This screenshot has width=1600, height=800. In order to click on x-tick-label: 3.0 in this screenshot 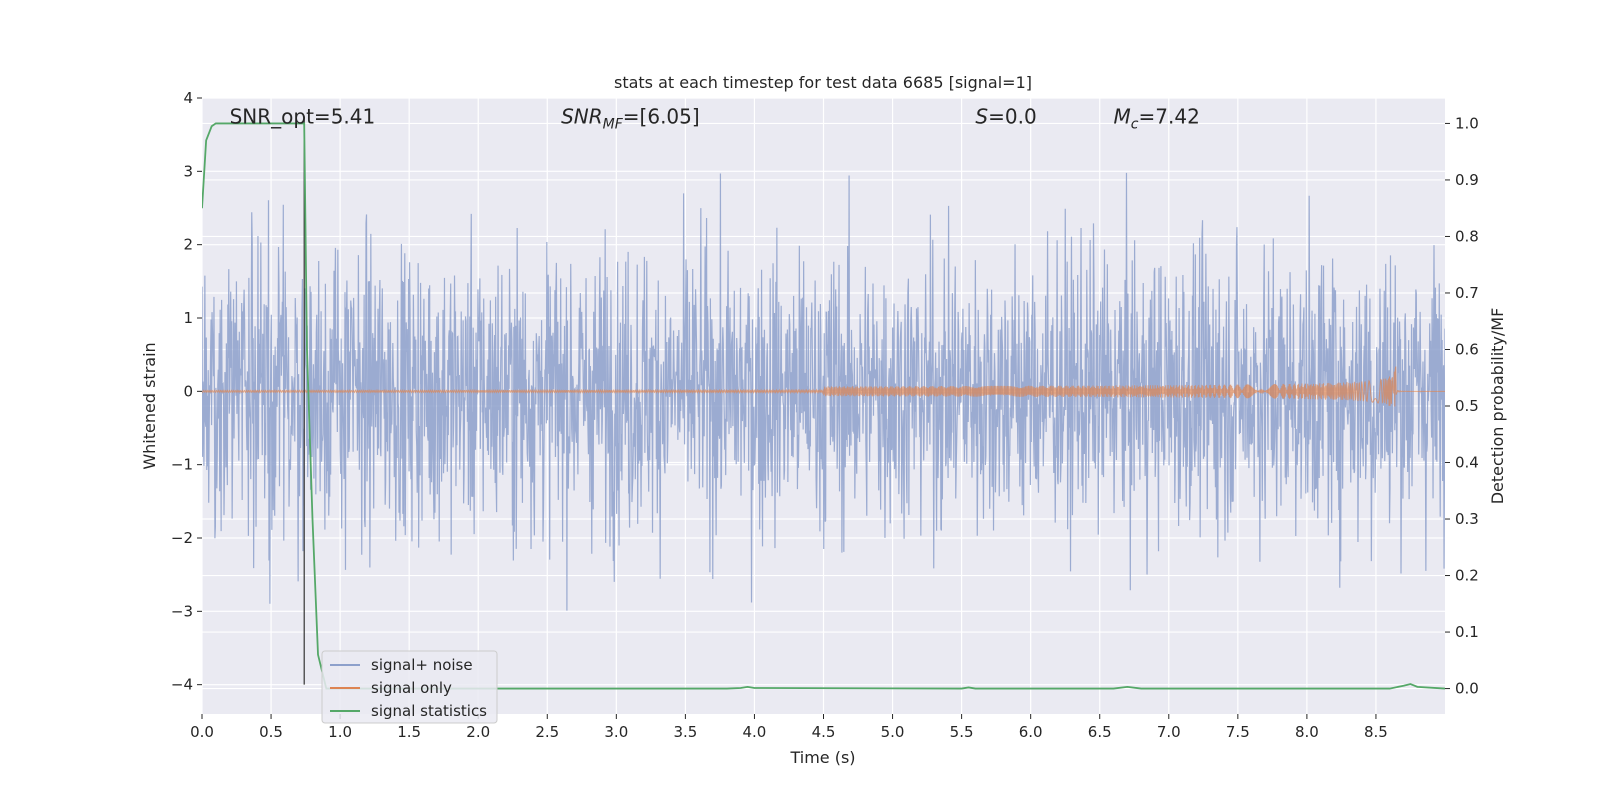, I will do `click(616, 732)`.